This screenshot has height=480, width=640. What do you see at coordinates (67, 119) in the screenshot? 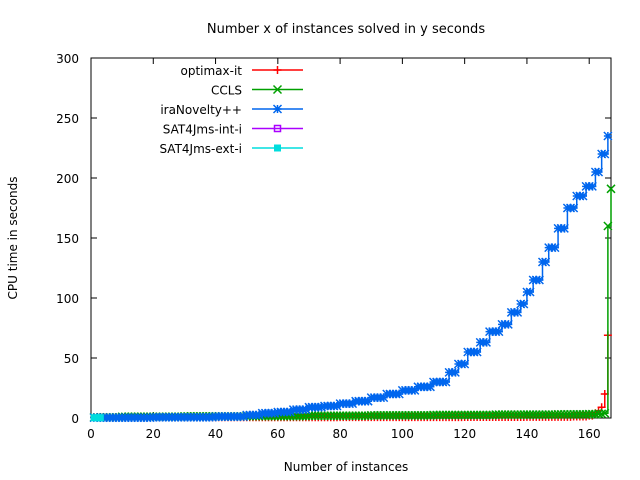
I see `y-tick-label: 250` at bounding box center [67, 119].